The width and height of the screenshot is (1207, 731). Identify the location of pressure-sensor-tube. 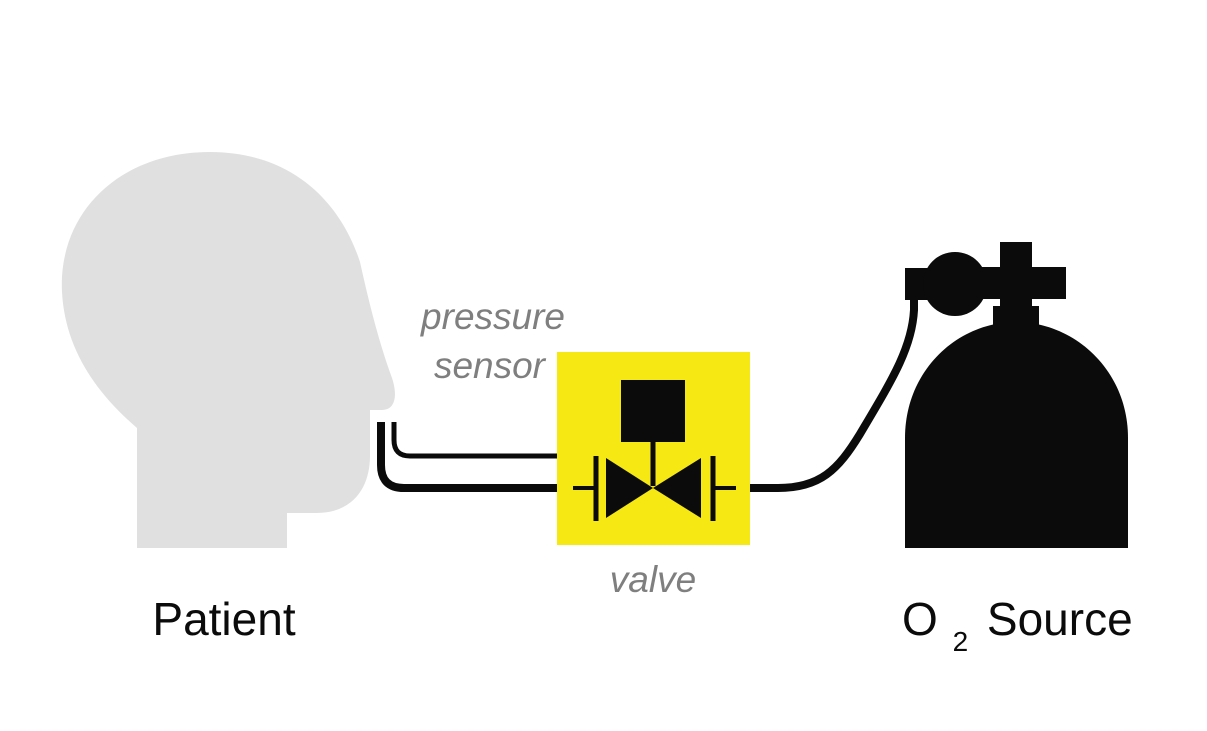
(475, 440).